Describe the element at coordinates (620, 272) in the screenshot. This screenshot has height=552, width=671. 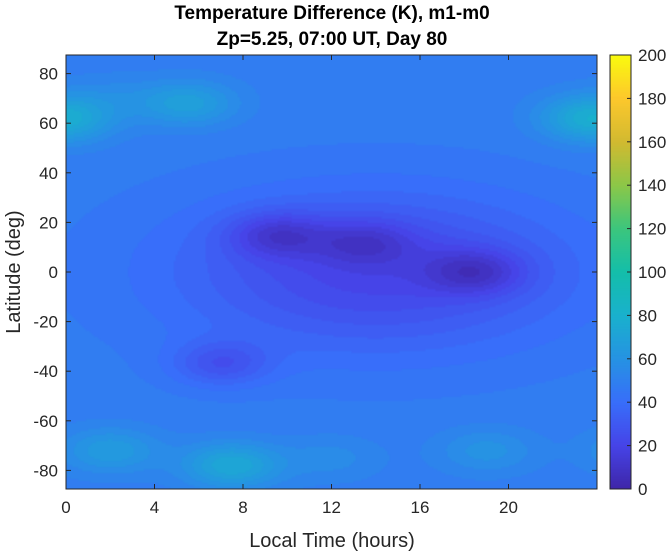
I see `colorbar-gradient` at that location.